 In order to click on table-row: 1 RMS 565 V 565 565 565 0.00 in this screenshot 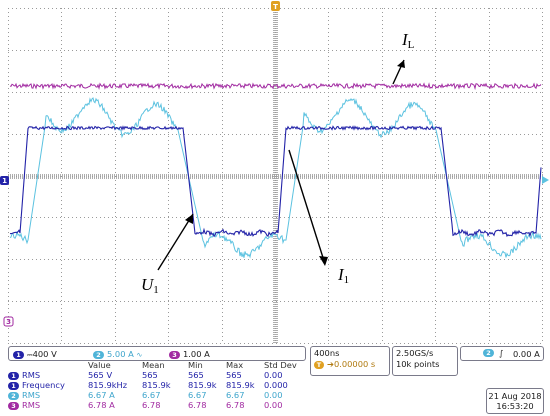, I will do `click(156, 375)`.